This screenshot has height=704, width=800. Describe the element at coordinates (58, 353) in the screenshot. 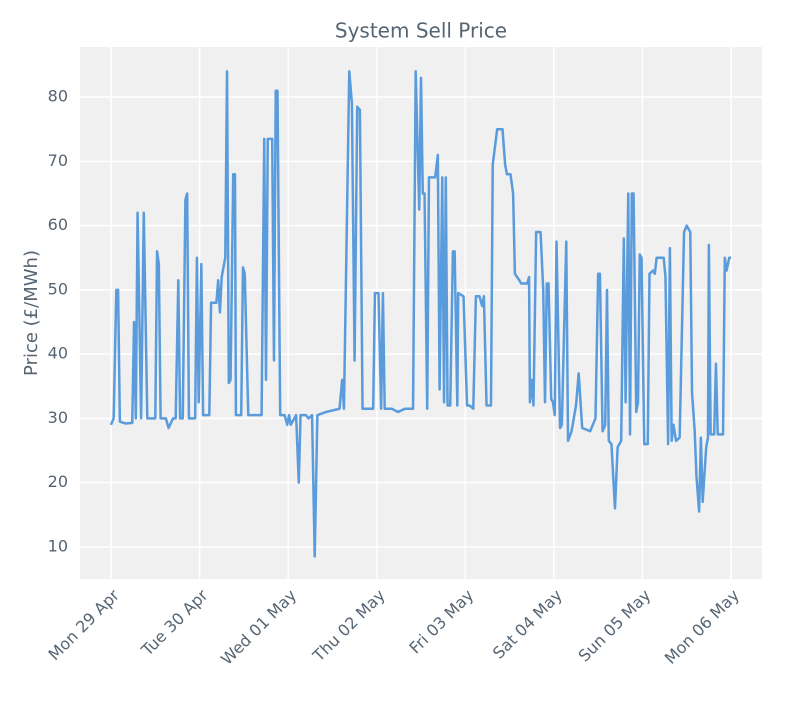

I see `y-tick-label: 40` at that location.